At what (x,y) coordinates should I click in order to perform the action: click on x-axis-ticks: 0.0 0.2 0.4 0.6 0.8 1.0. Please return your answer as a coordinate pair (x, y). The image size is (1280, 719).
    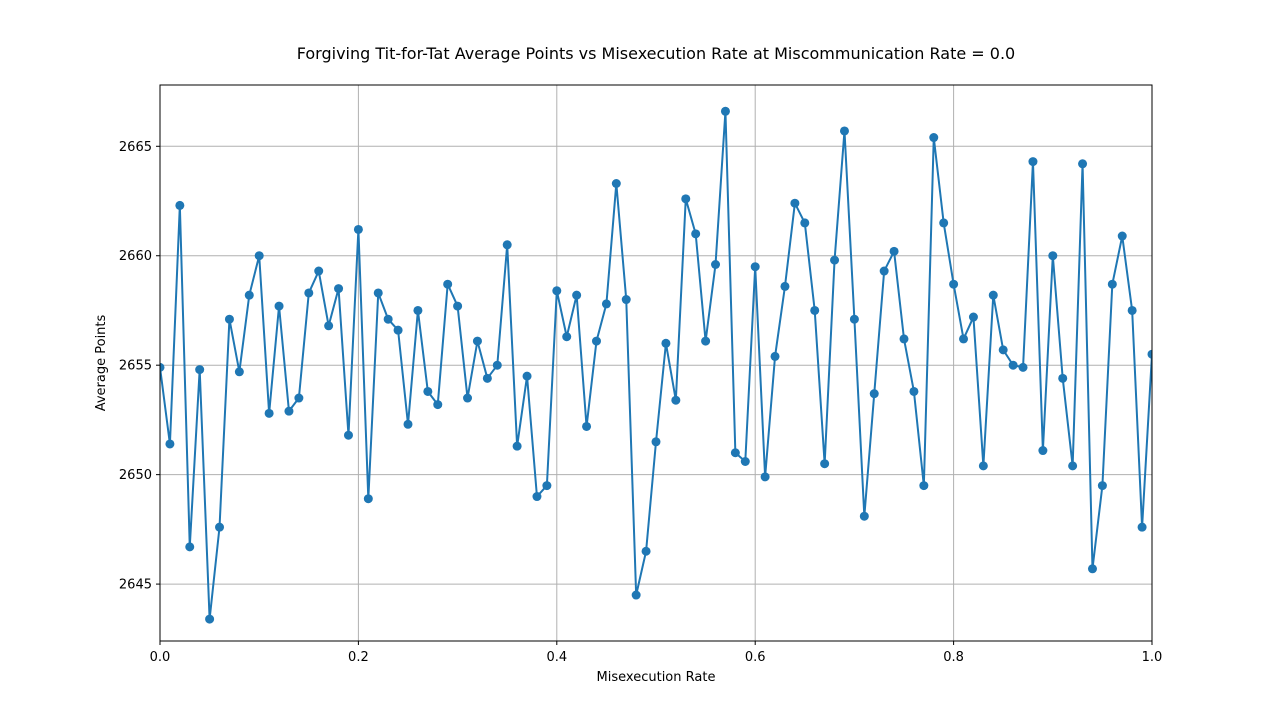
    Looking at the image, I should click on (656, 653).